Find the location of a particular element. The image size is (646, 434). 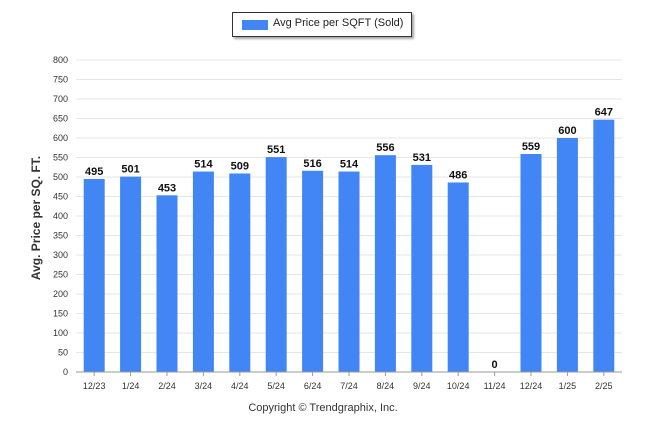

y-tick-label: 350 is located at coordinates (60, 236).